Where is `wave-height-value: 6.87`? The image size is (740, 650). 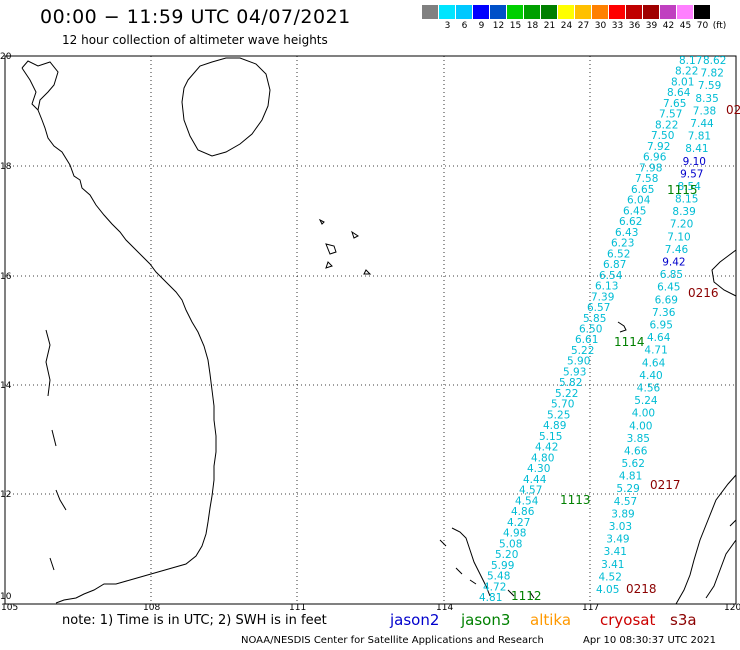 wave-height-value: 6.87 is located at coordinates (614, 265).